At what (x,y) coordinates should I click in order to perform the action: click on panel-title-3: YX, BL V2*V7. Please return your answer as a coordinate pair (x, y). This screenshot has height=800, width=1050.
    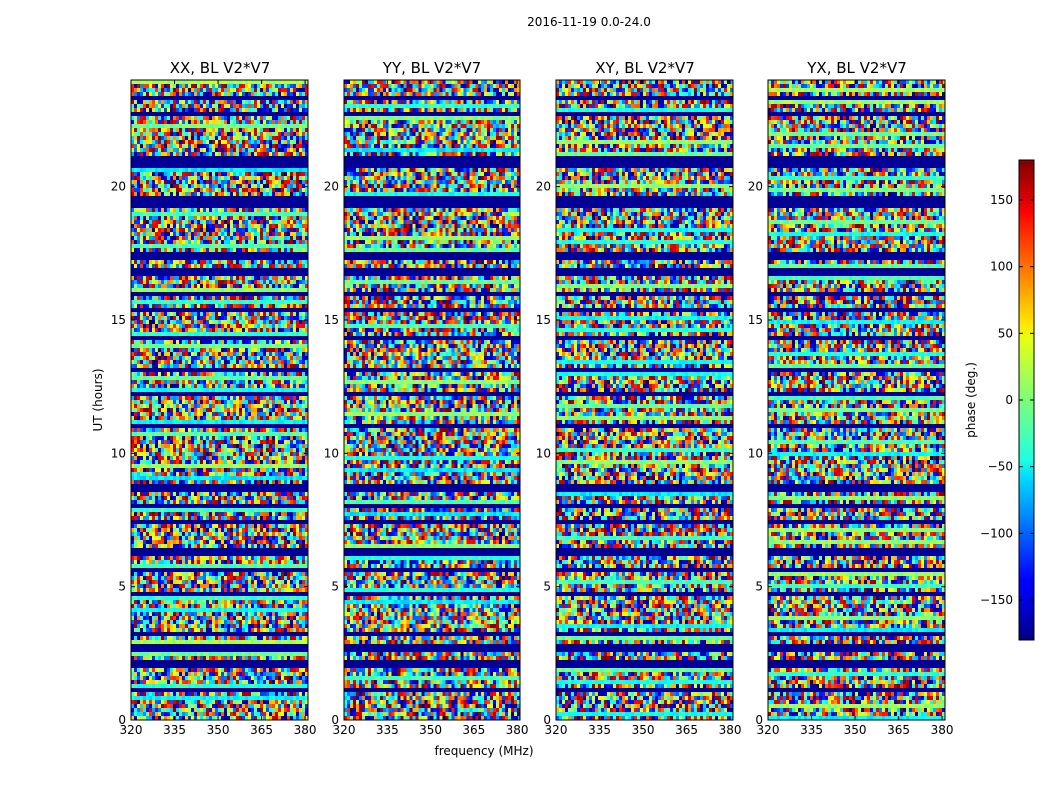
    Looking at the image, I should click on (856, 68).